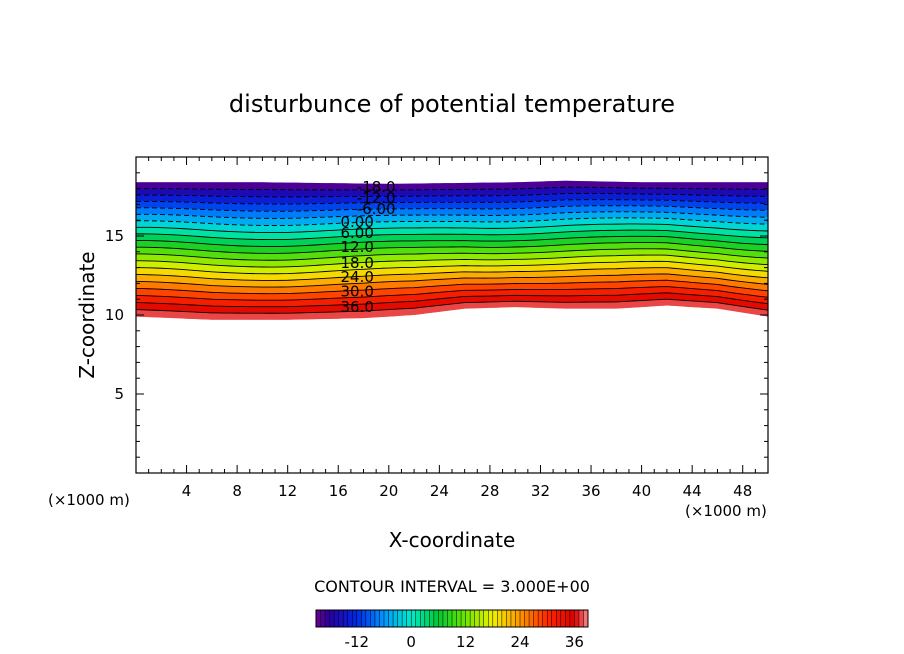 Image resolution: width=904 pixels, height=654 pixels. I want to click on contour-label: 12.0, so click(356, 247).